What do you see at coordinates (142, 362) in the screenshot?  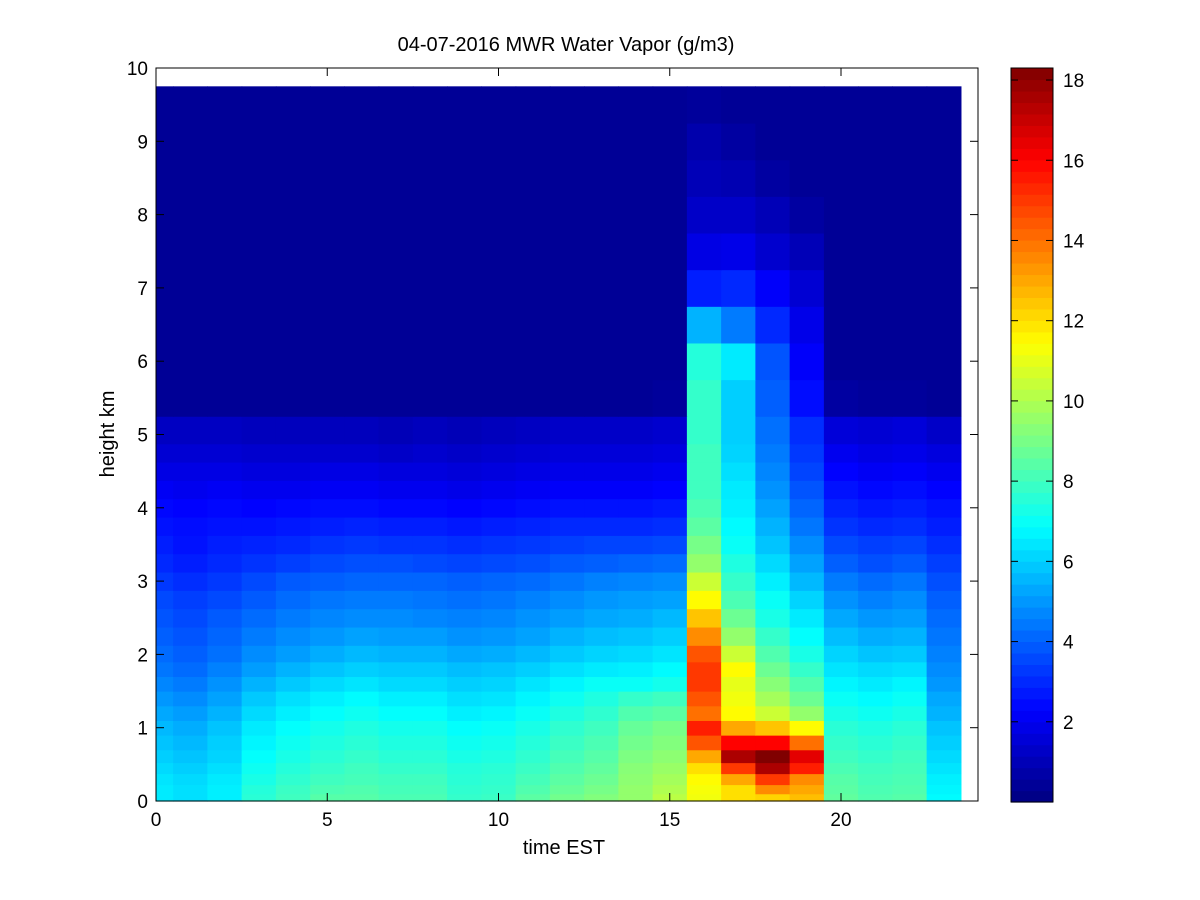 I see `y-tick-label: 6` at bounding box center [142, 362].